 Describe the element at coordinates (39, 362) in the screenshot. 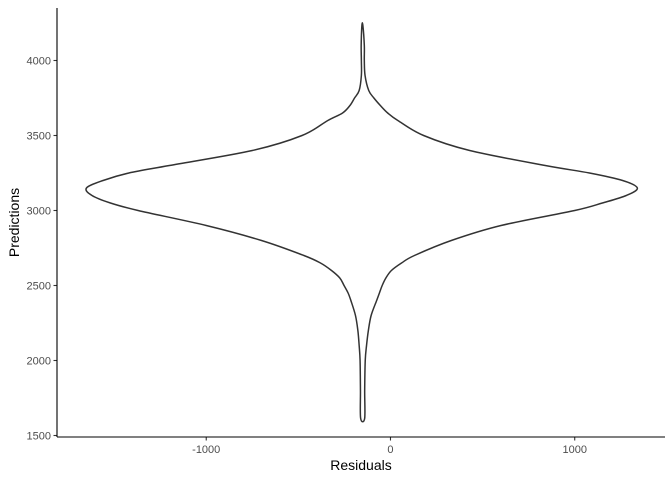

I see `y-tick-label: 2000` at that location.